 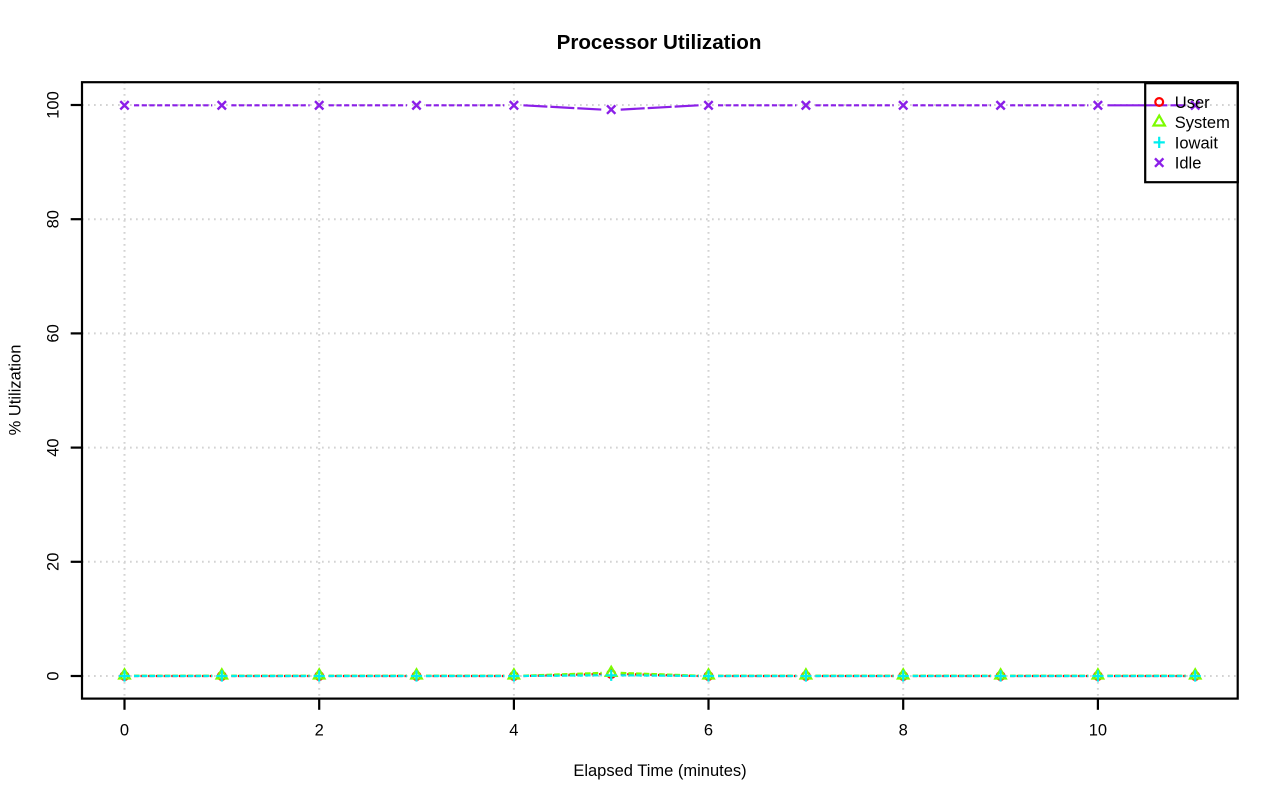 I want to click on svg-text: 10, so click(x=1098, y=731).